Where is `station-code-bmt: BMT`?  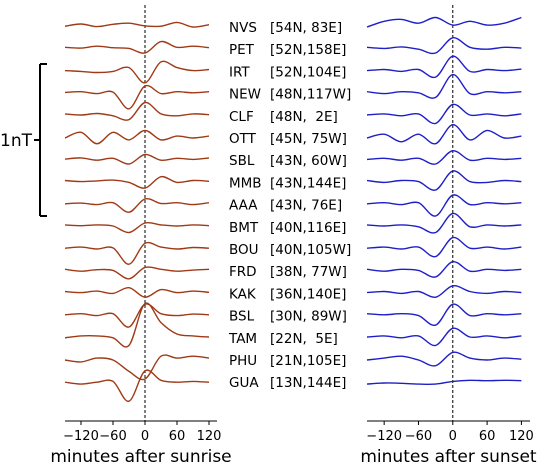
station-code-bmt: BMT is located at coordinates (244, 228).